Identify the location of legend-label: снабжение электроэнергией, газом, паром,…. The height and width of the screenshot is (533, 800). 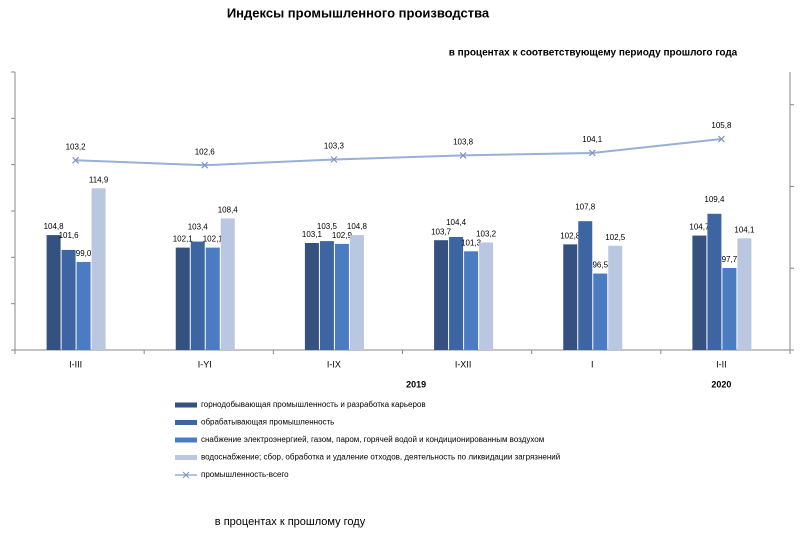
(372, 439).